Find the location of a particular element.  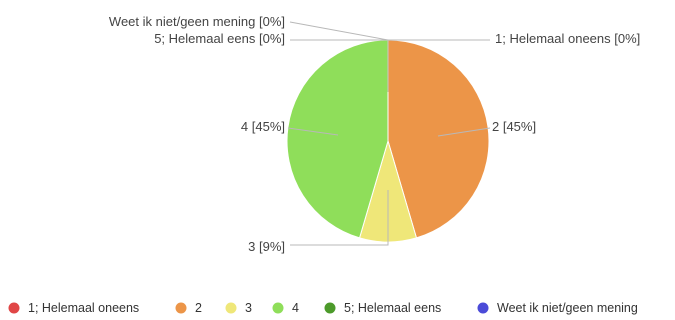

legend-label: 2 is located at coordinates (198, 308).